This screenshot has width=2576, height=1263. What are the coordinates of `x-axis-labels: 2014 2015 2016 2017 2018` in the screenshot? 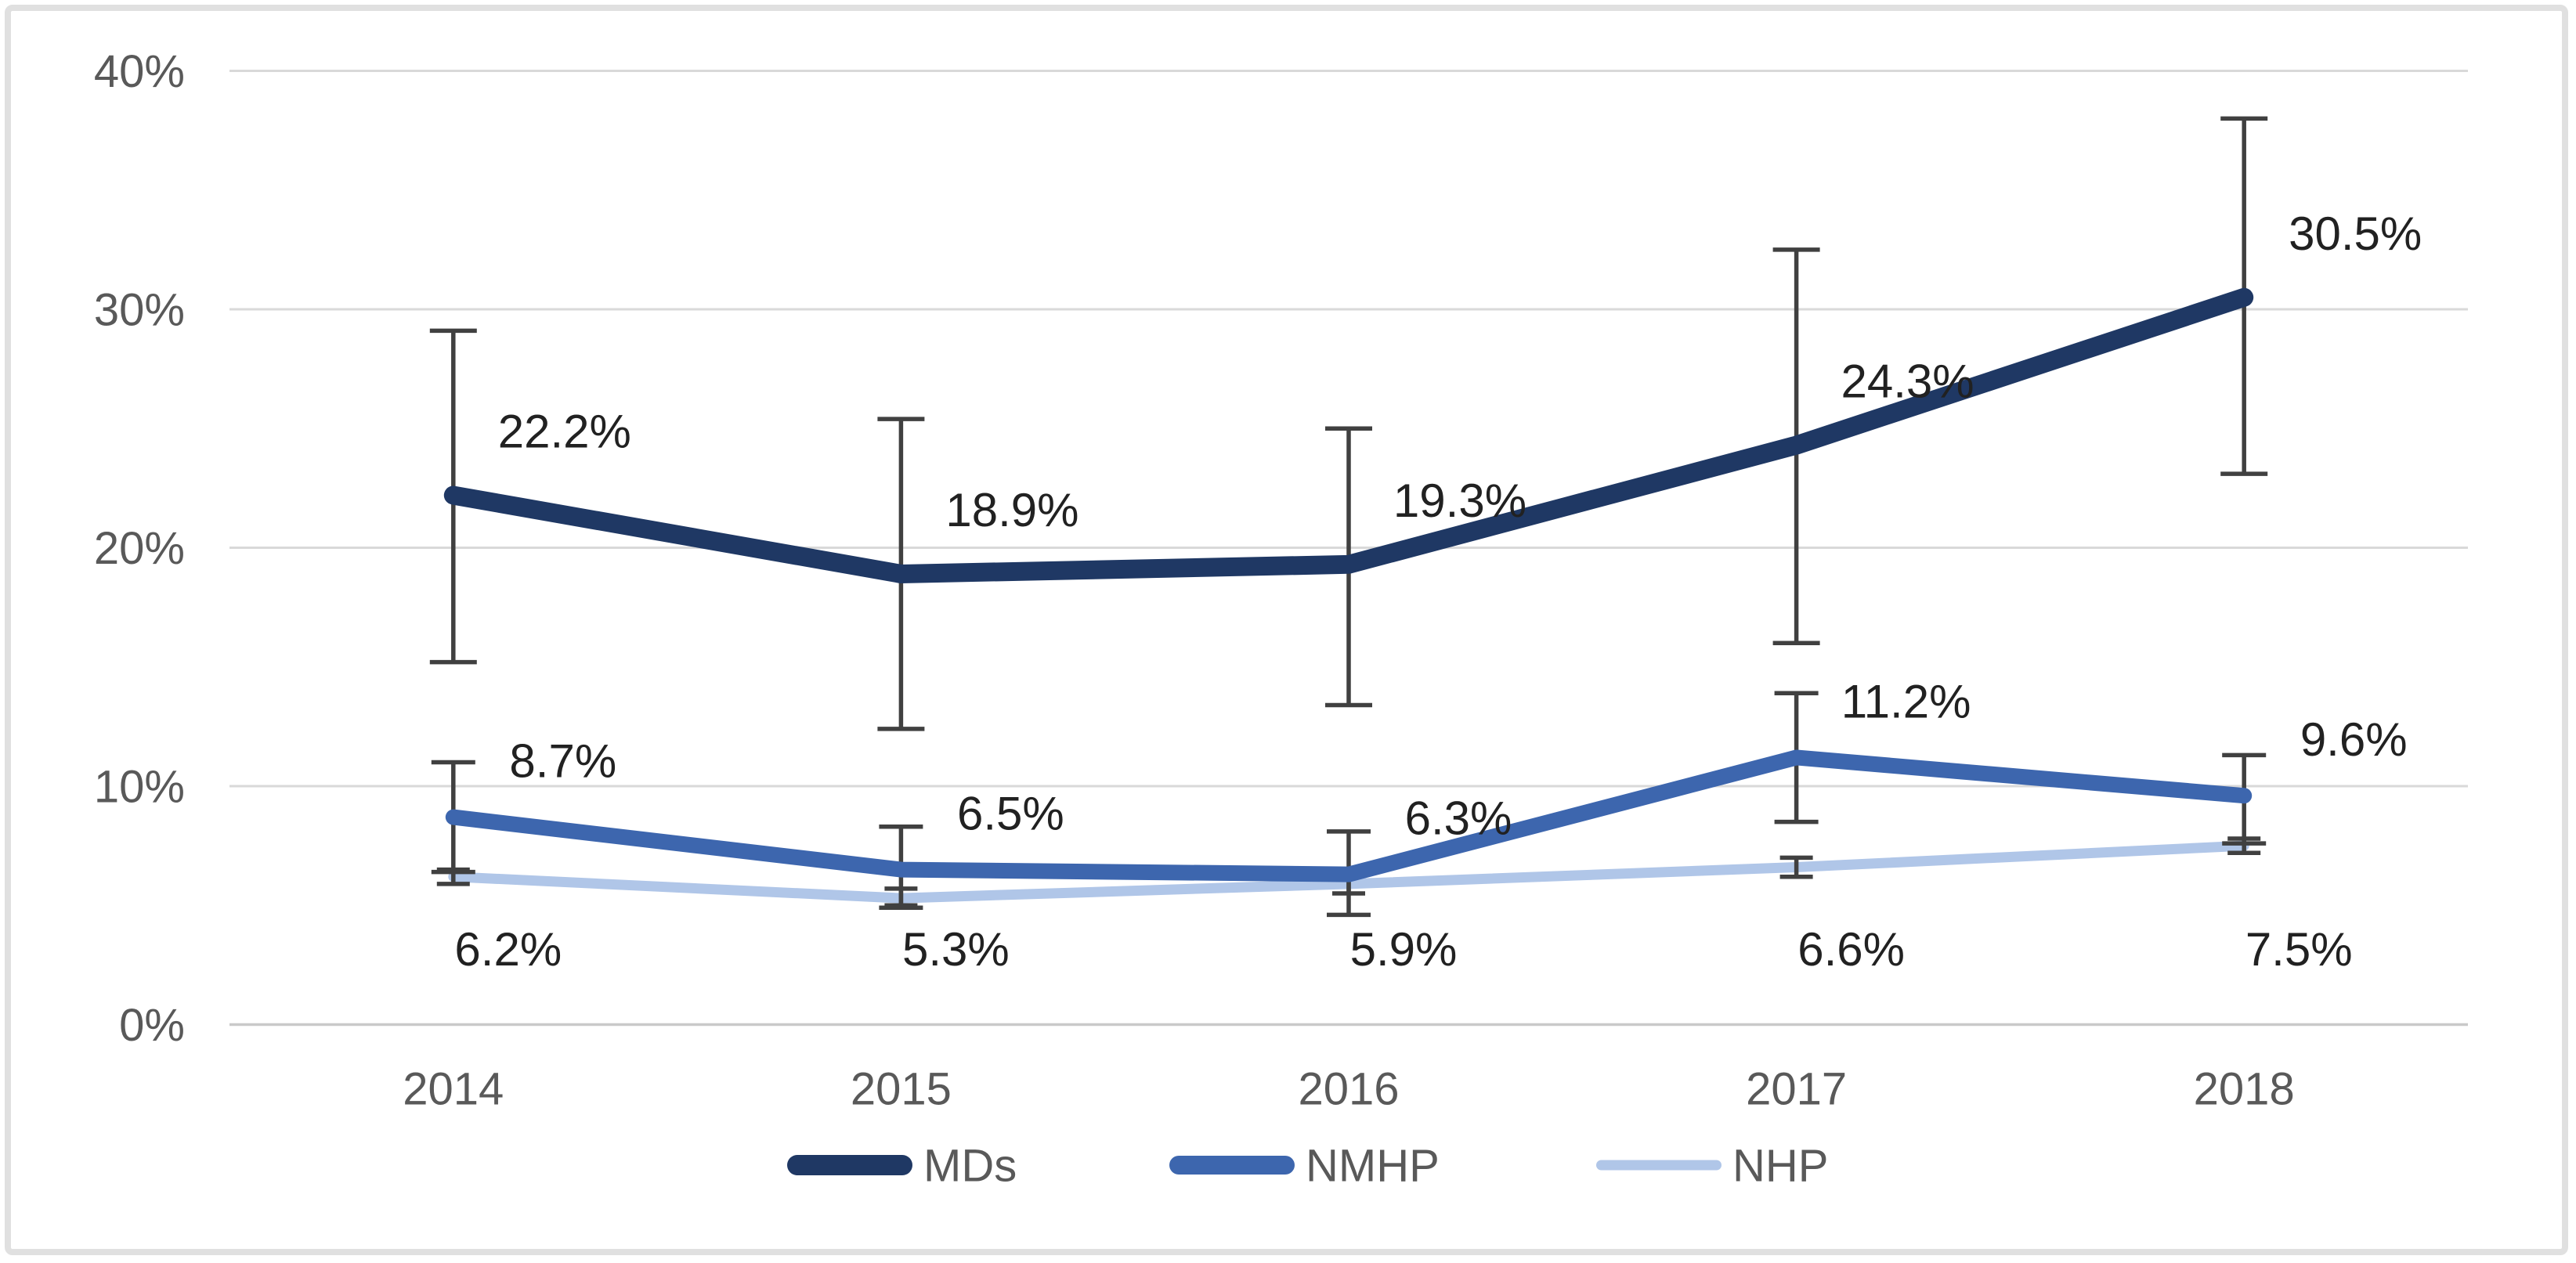 It's located at (1348, 1089).